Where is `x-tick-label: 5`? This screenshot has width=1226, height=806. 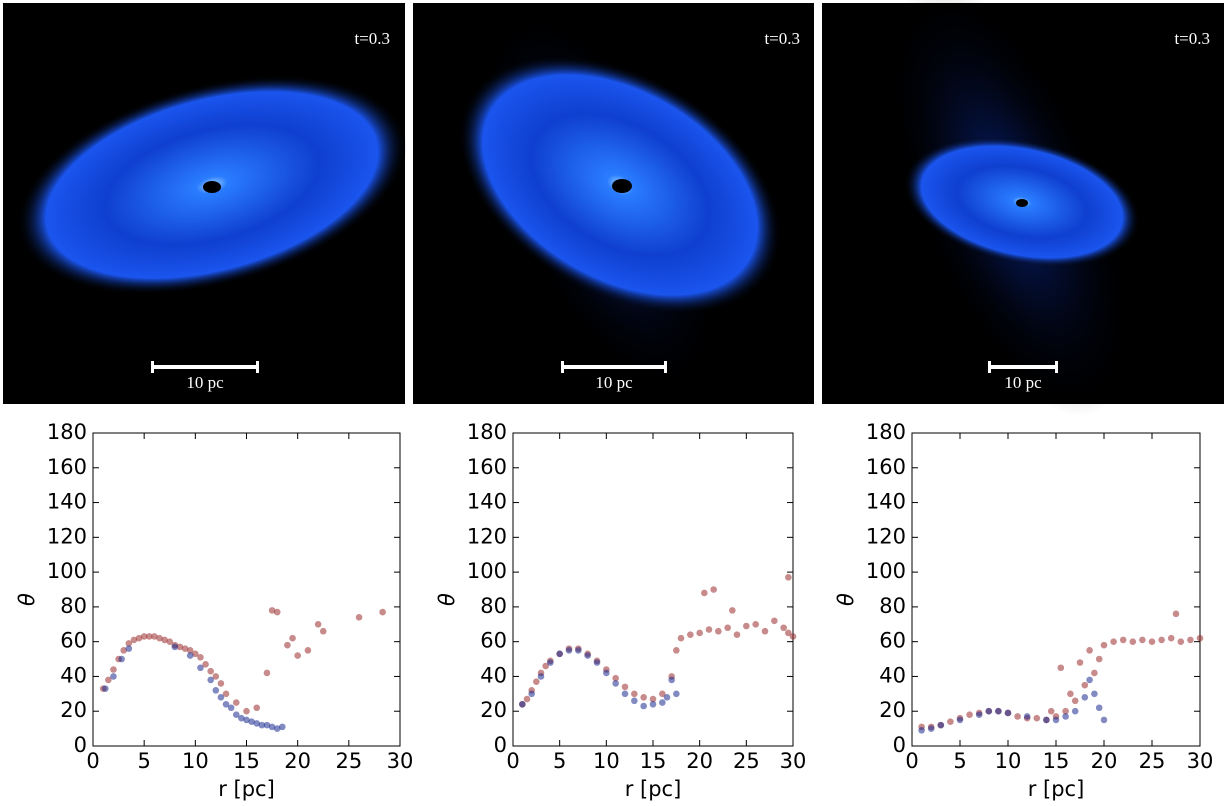
x-tick-label: 5 is located at coordinates (143, 761).